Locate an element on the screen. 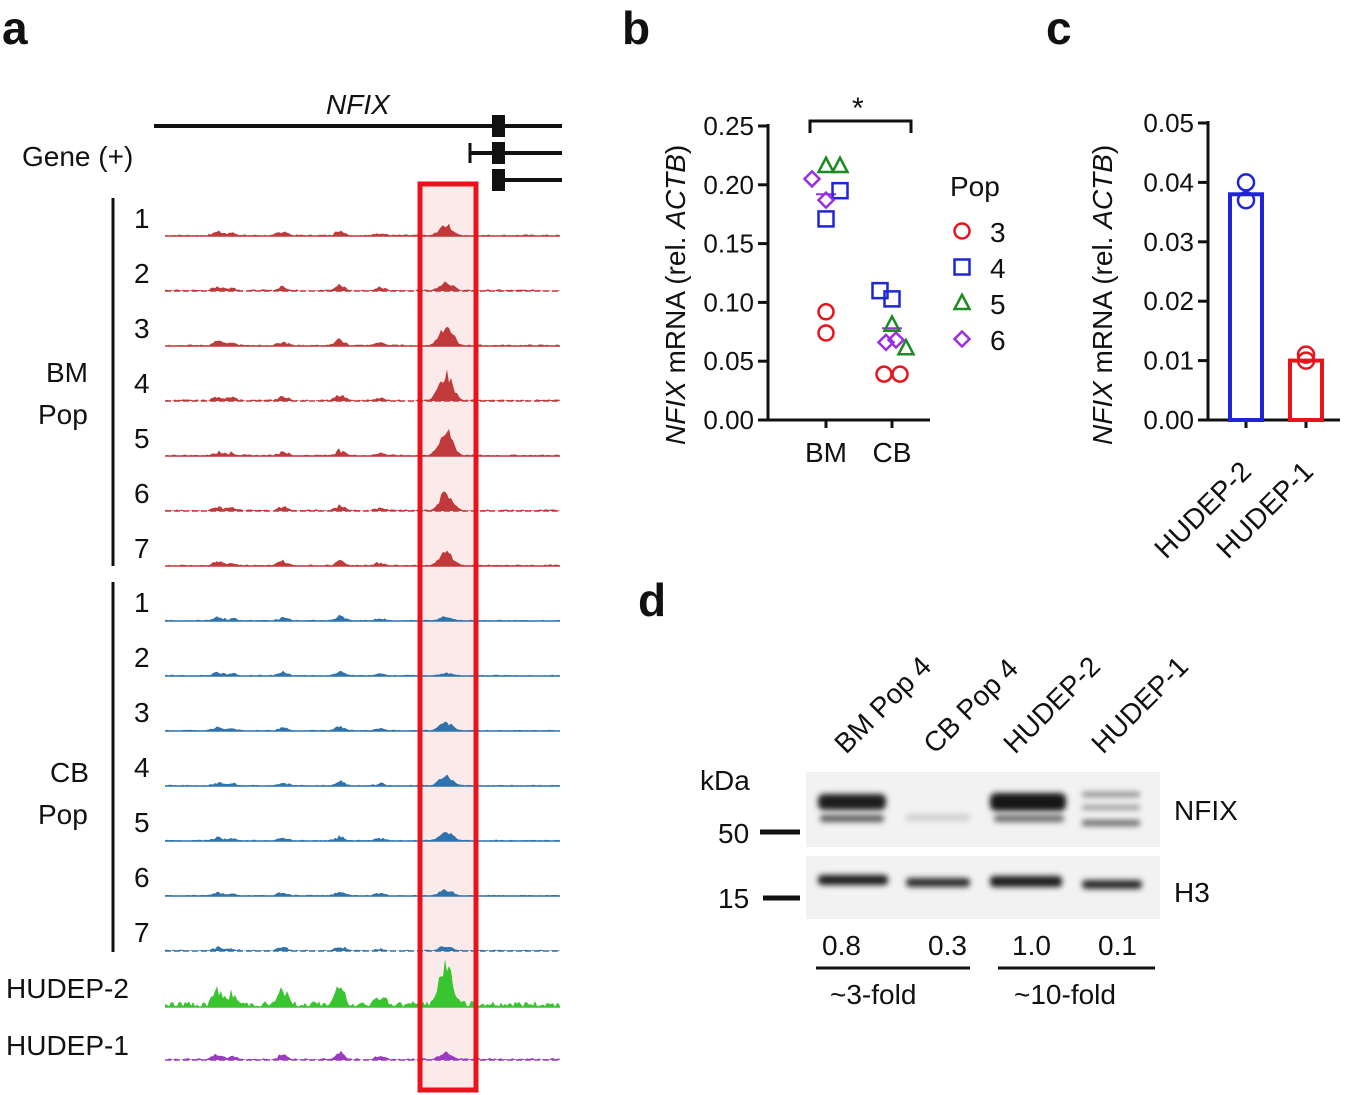 The width and height of the screenshot is (1350, 1095). c-ytick-label: 0.00 is located at coordinates (1168, 420).